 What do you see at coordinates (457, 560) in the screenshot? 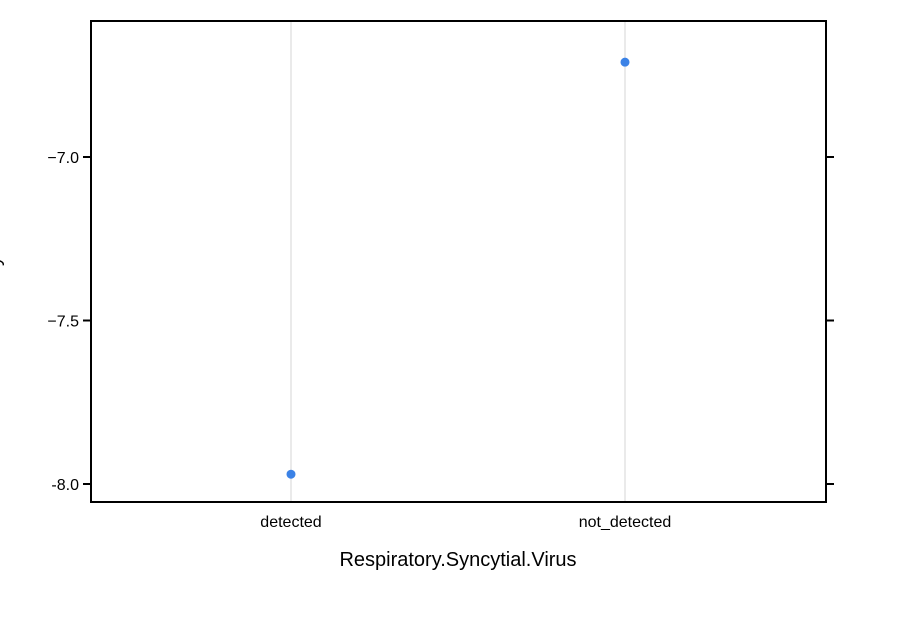
I see `x-axis-title: Respiratory.Syncytial.Virus` at bounding box center [457, 560].